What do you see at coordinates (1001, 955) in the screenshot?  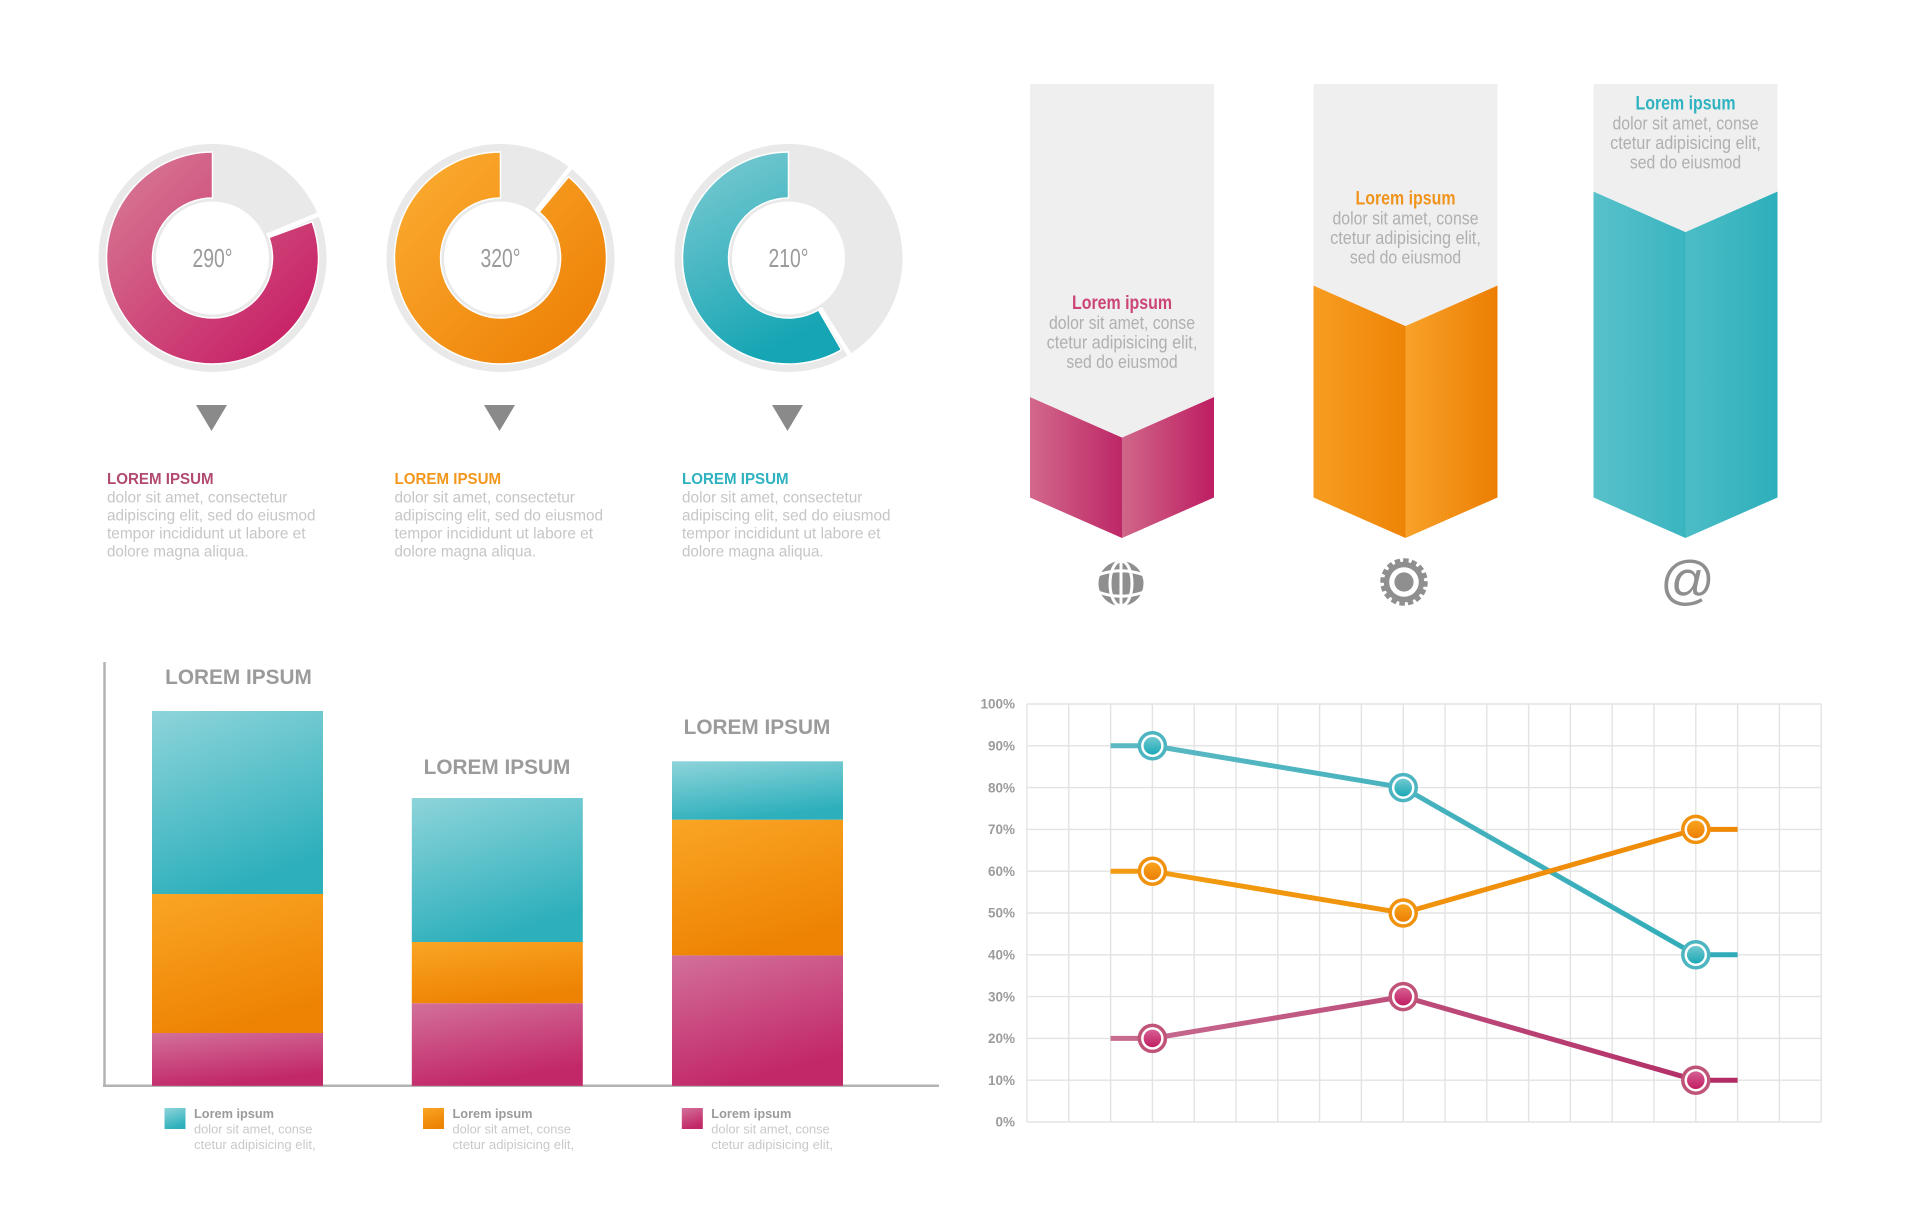 I see `svg-text: 40%` at bounding box center [1001, 955].